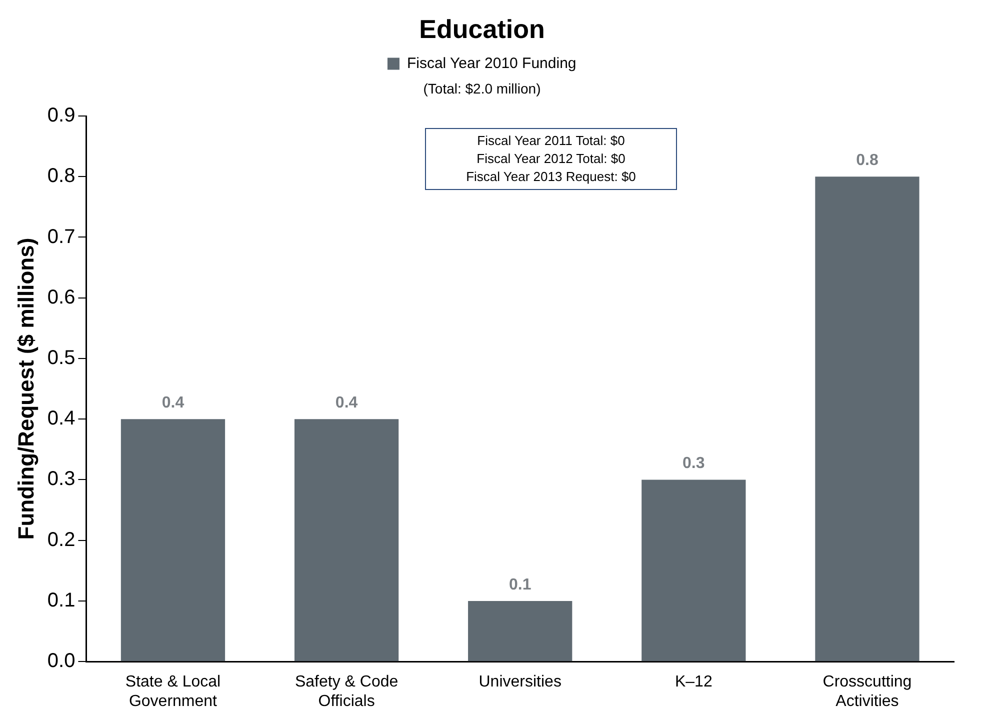  I want to click on annotation: Fiscal Year 2012 Total: $0, so click(551, 159).